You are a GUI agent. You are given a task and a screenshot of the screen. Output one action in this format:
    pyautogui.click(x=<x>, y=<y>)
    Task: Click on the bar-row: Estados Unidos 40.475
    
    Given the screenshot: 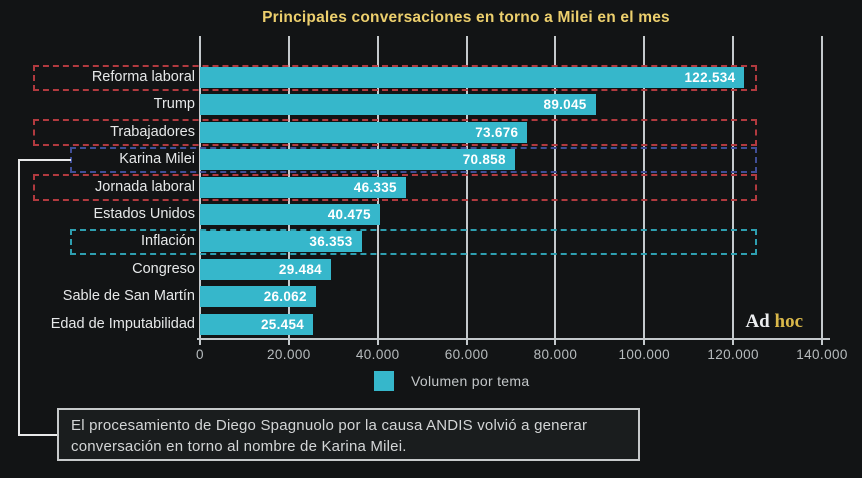 What is the action you would take?
    pyautogui.click(x=431, y=215)
    